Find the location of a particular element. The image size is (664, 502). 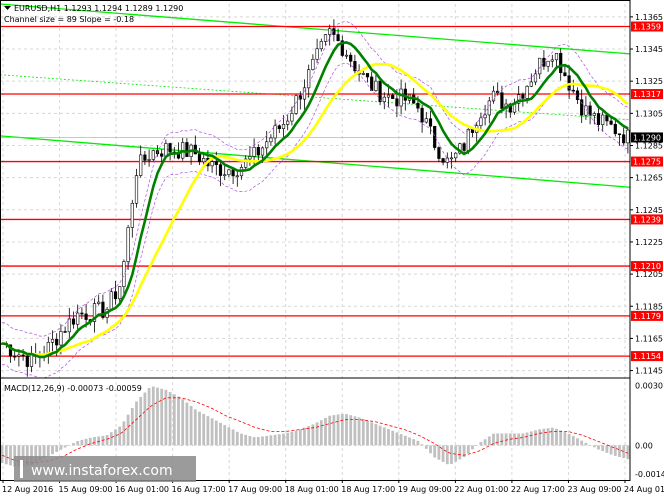

x-tick-label: 18 Aug 17:00 is located at coordinates (368, 489).